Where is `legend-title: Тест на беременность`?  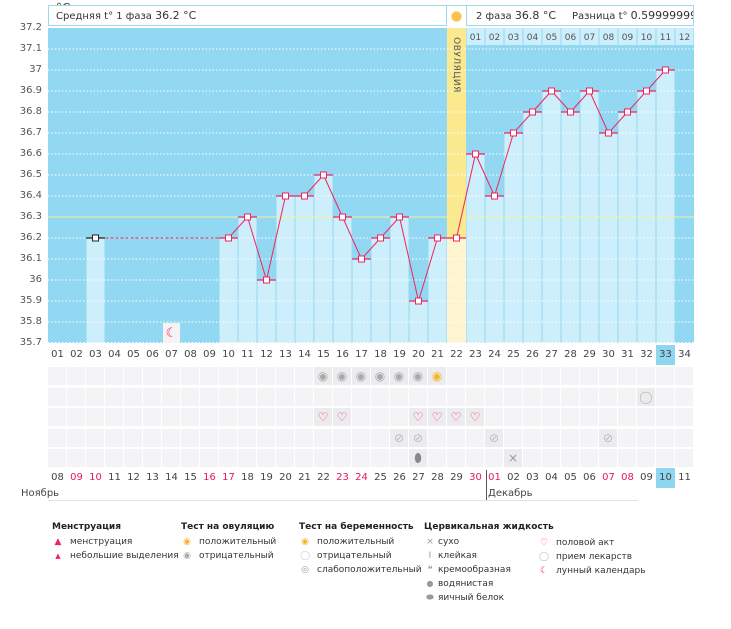
legend-title: Тест на беременность is located at coordinates (356, 527).